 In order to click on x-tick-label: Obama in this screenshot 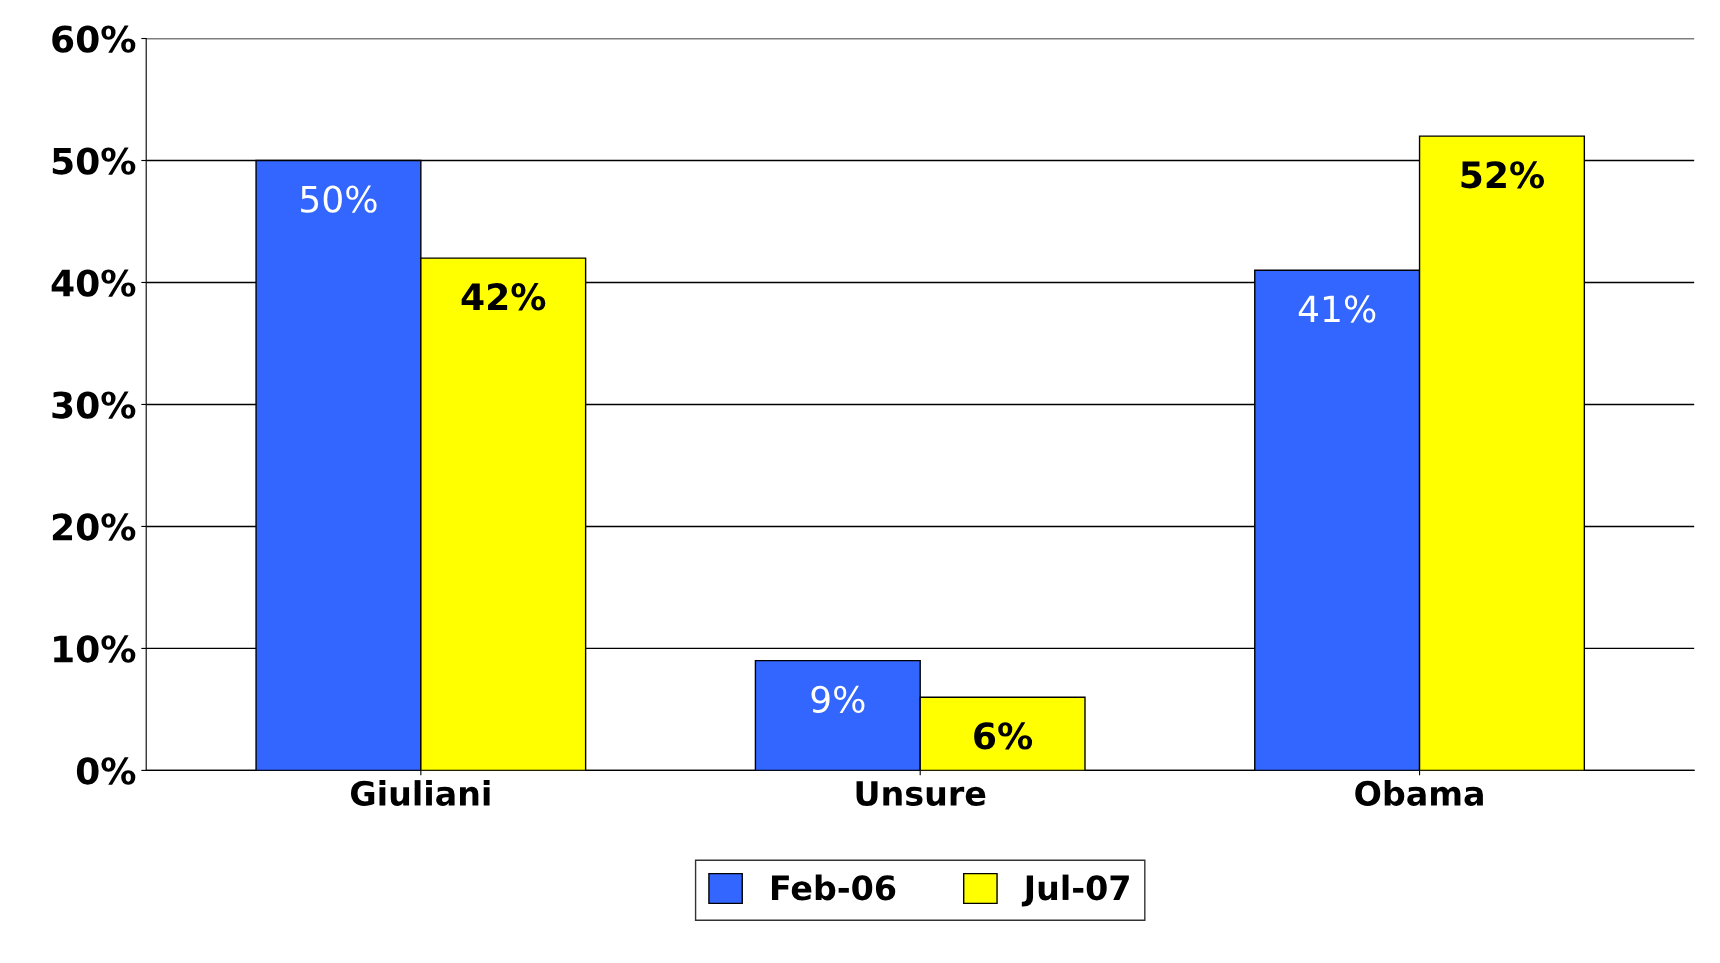, I will do `click(1419, 793)`.